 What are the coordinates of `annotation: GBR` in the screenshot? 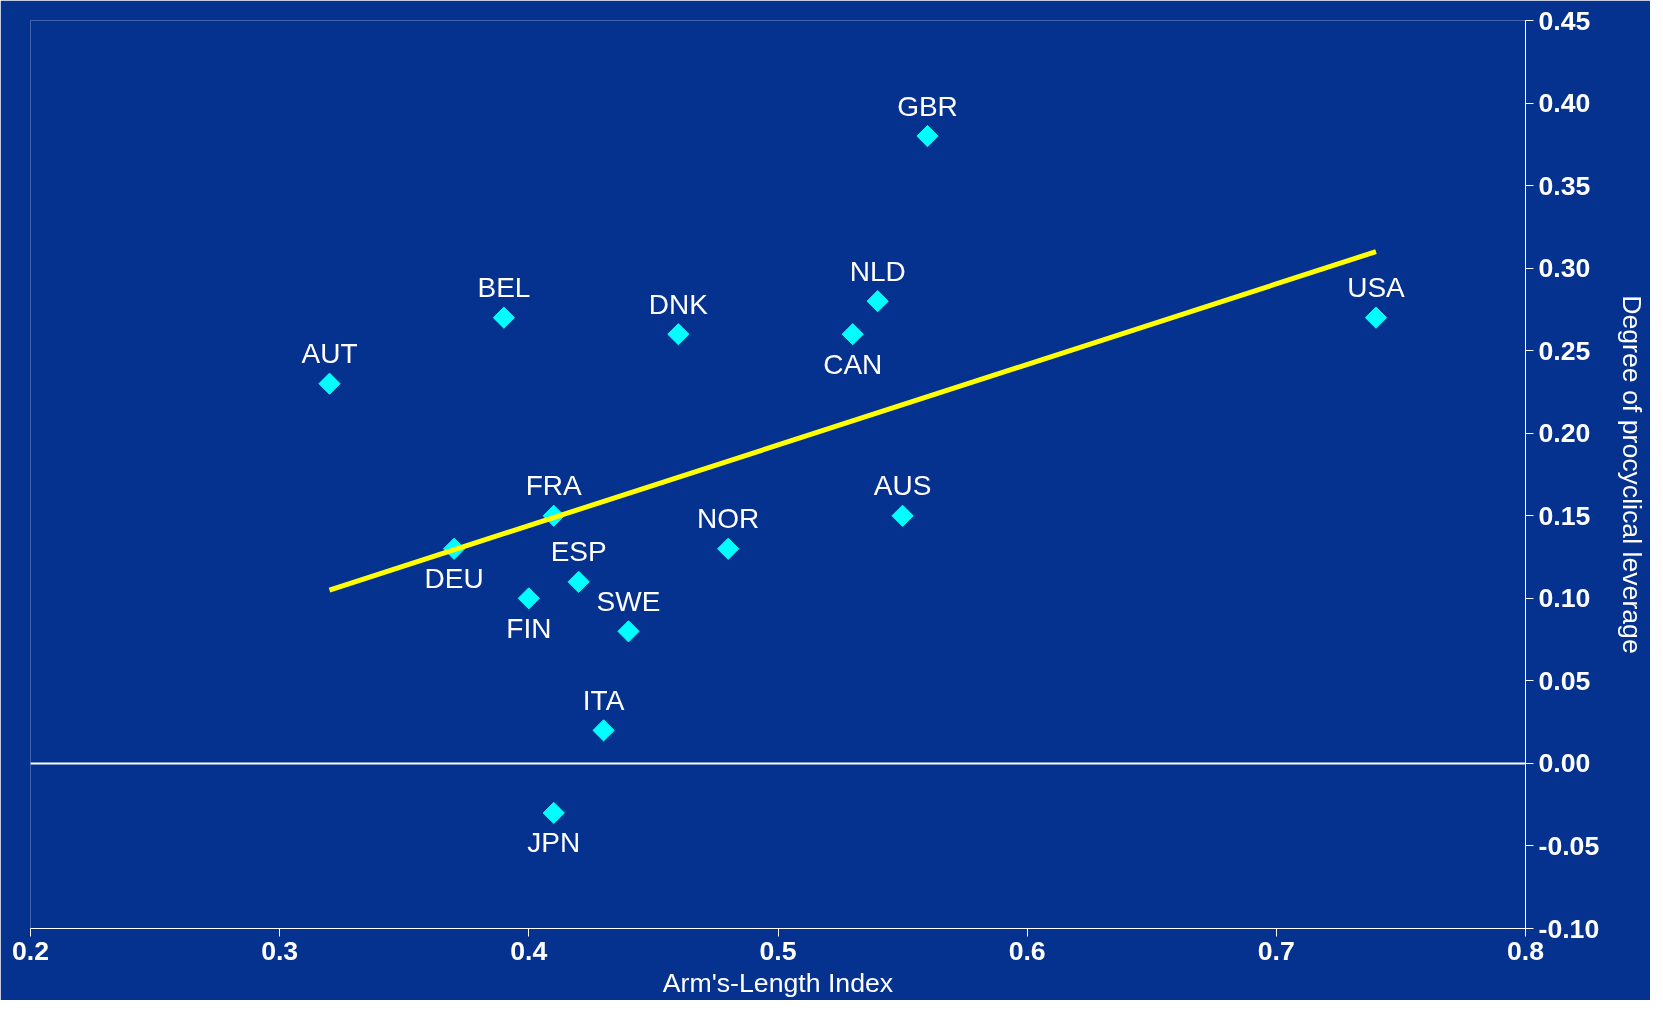 It's located at (927, 106).